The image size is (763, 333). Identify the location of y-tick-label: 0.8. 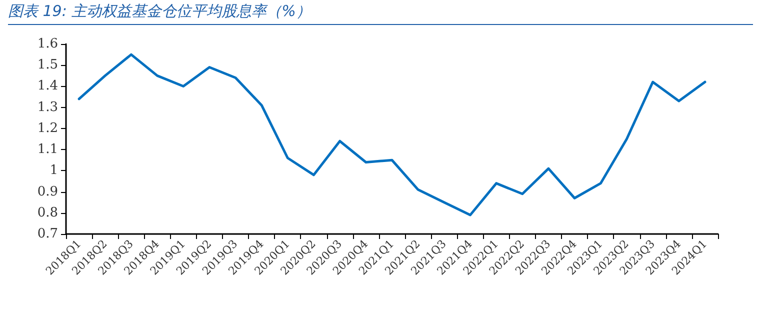
(47, 212).